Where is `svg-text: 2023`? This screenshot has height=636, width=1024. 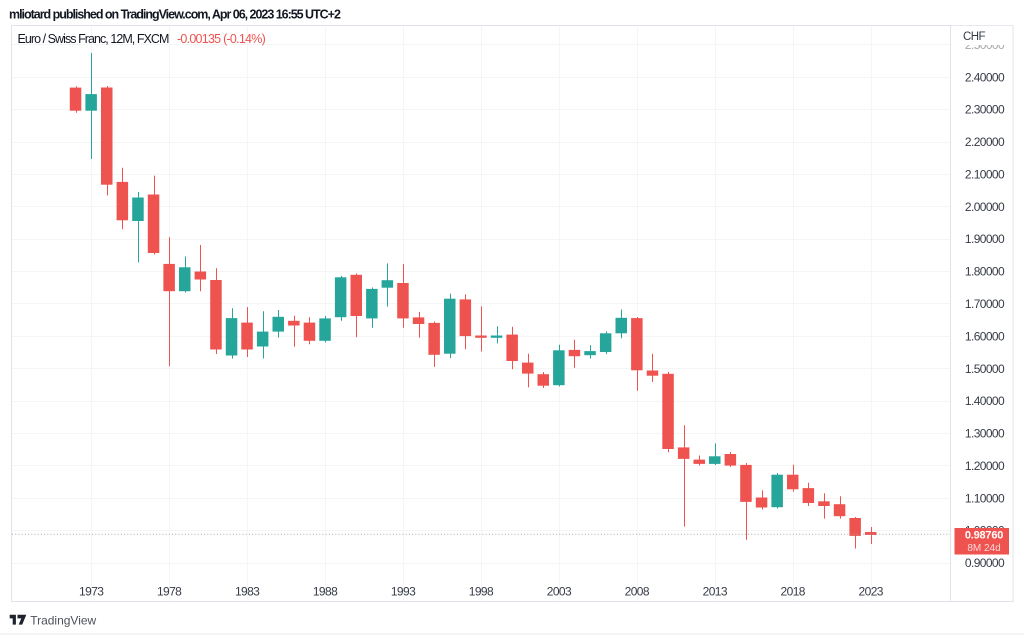
svg-text: 2023 is located at coordinates (871, 591).